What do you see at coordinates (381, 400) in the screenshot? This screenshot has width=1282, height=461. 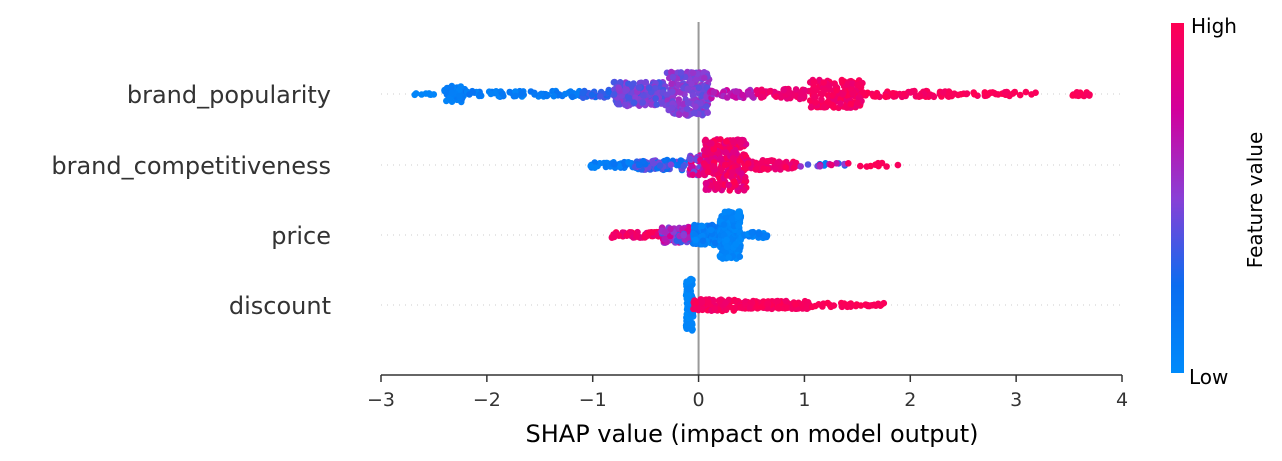 I see `x-tick-label: −3` at bounding box center [381, 400].